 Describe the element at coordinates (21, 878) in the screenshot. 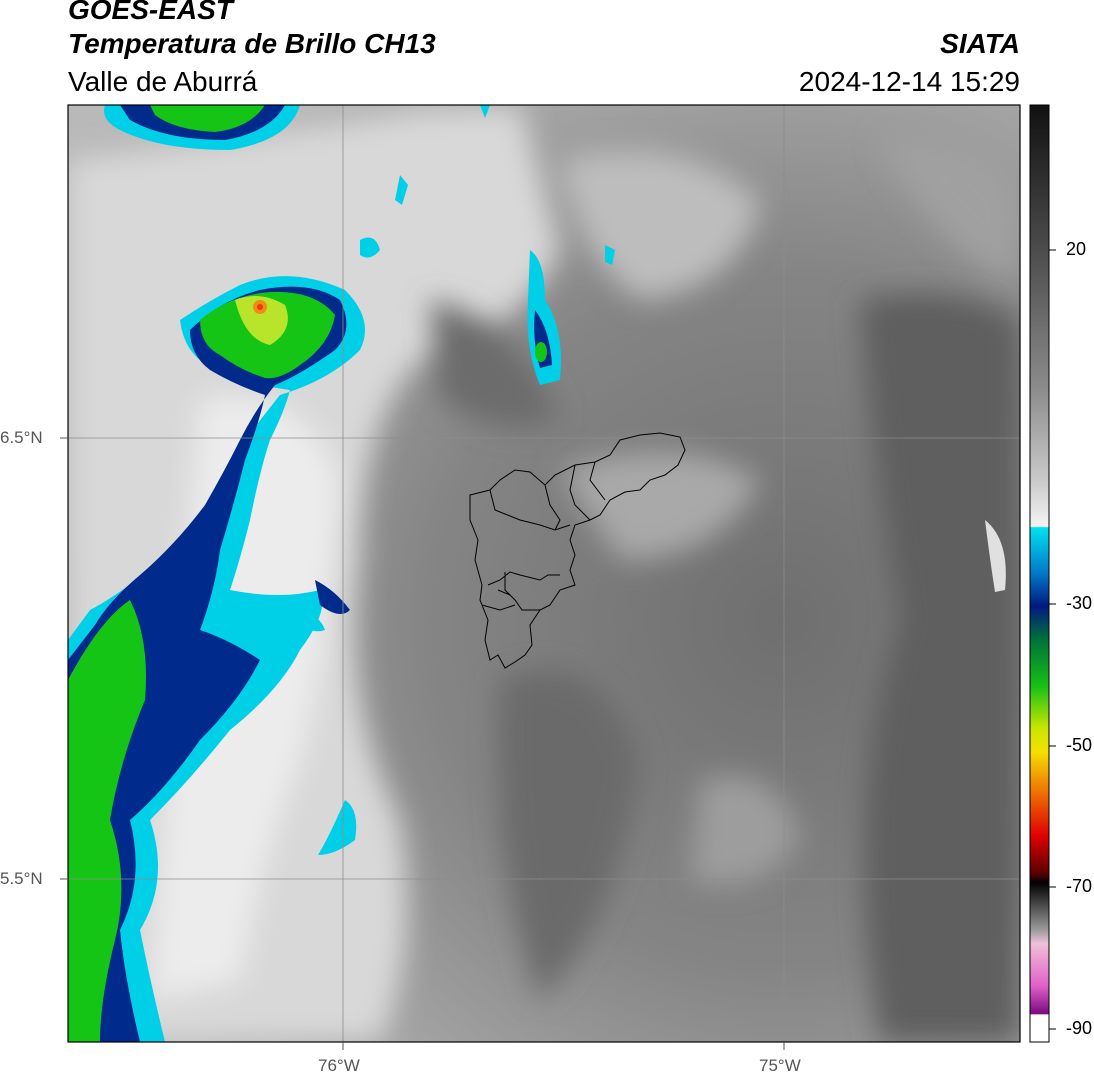

I see `lat-label-5-5: 5.5°N` at that location.